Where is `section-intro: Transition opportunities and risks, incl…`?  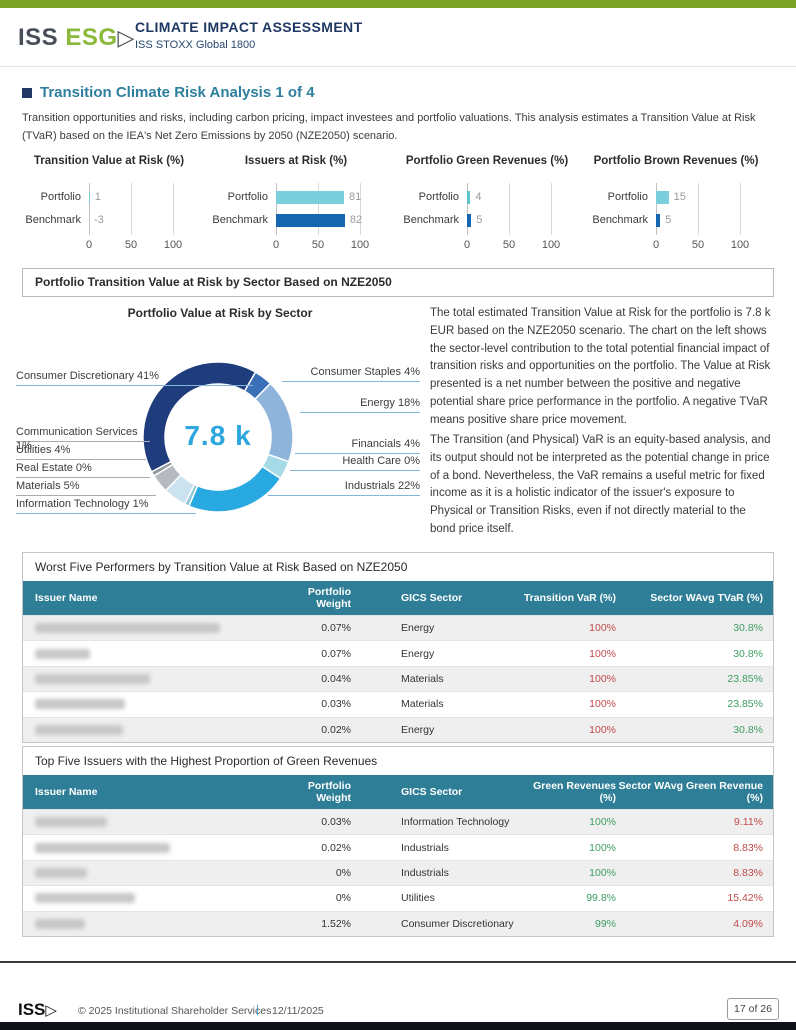
section-intro: Transition opportunities and risks, incl… is located at coordinates (389, 127).